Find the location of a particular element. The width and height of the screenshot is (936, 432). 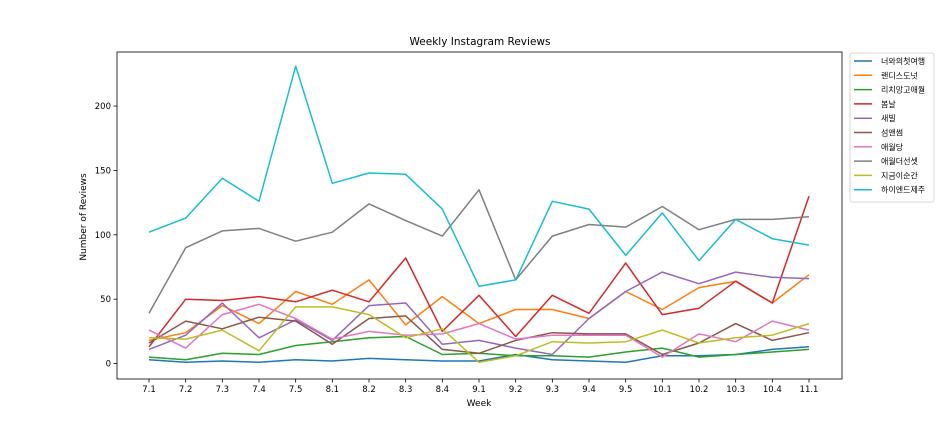

y-axis: 0 50 100 150 200 is located at coordinates (106, 236).